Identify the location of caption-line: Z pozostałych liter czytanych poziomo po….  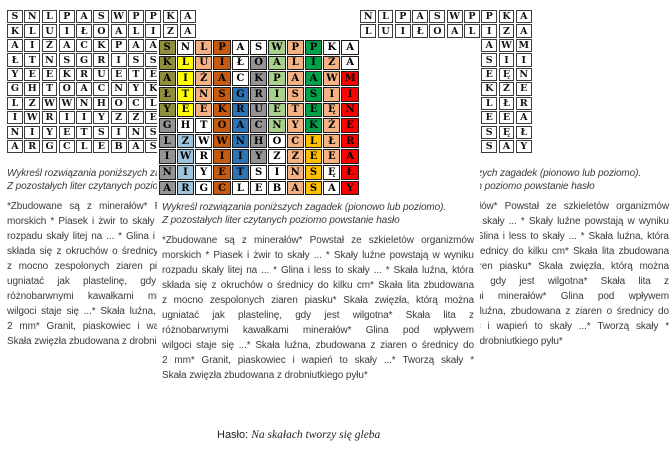
(126, 186).